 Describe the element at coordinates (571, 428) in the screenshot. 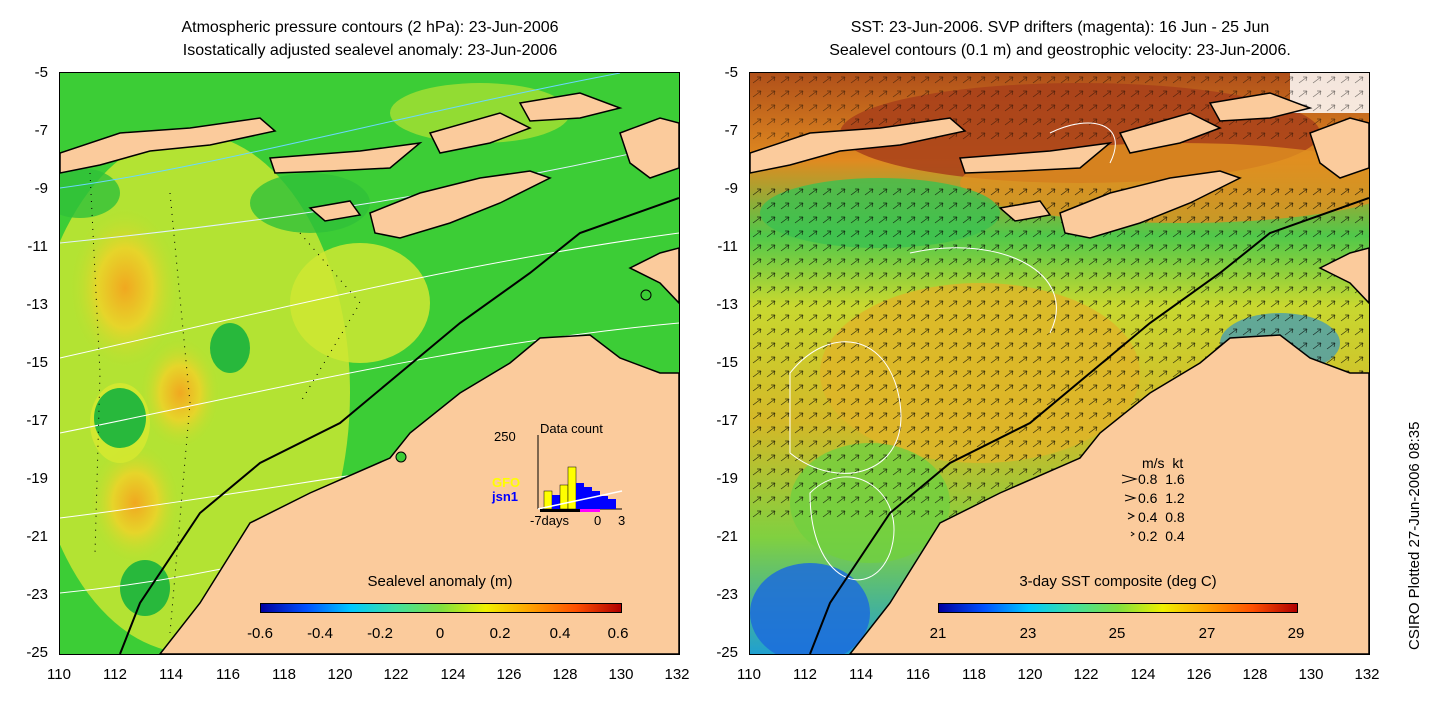

I see `inset-title: Data count` at that location.